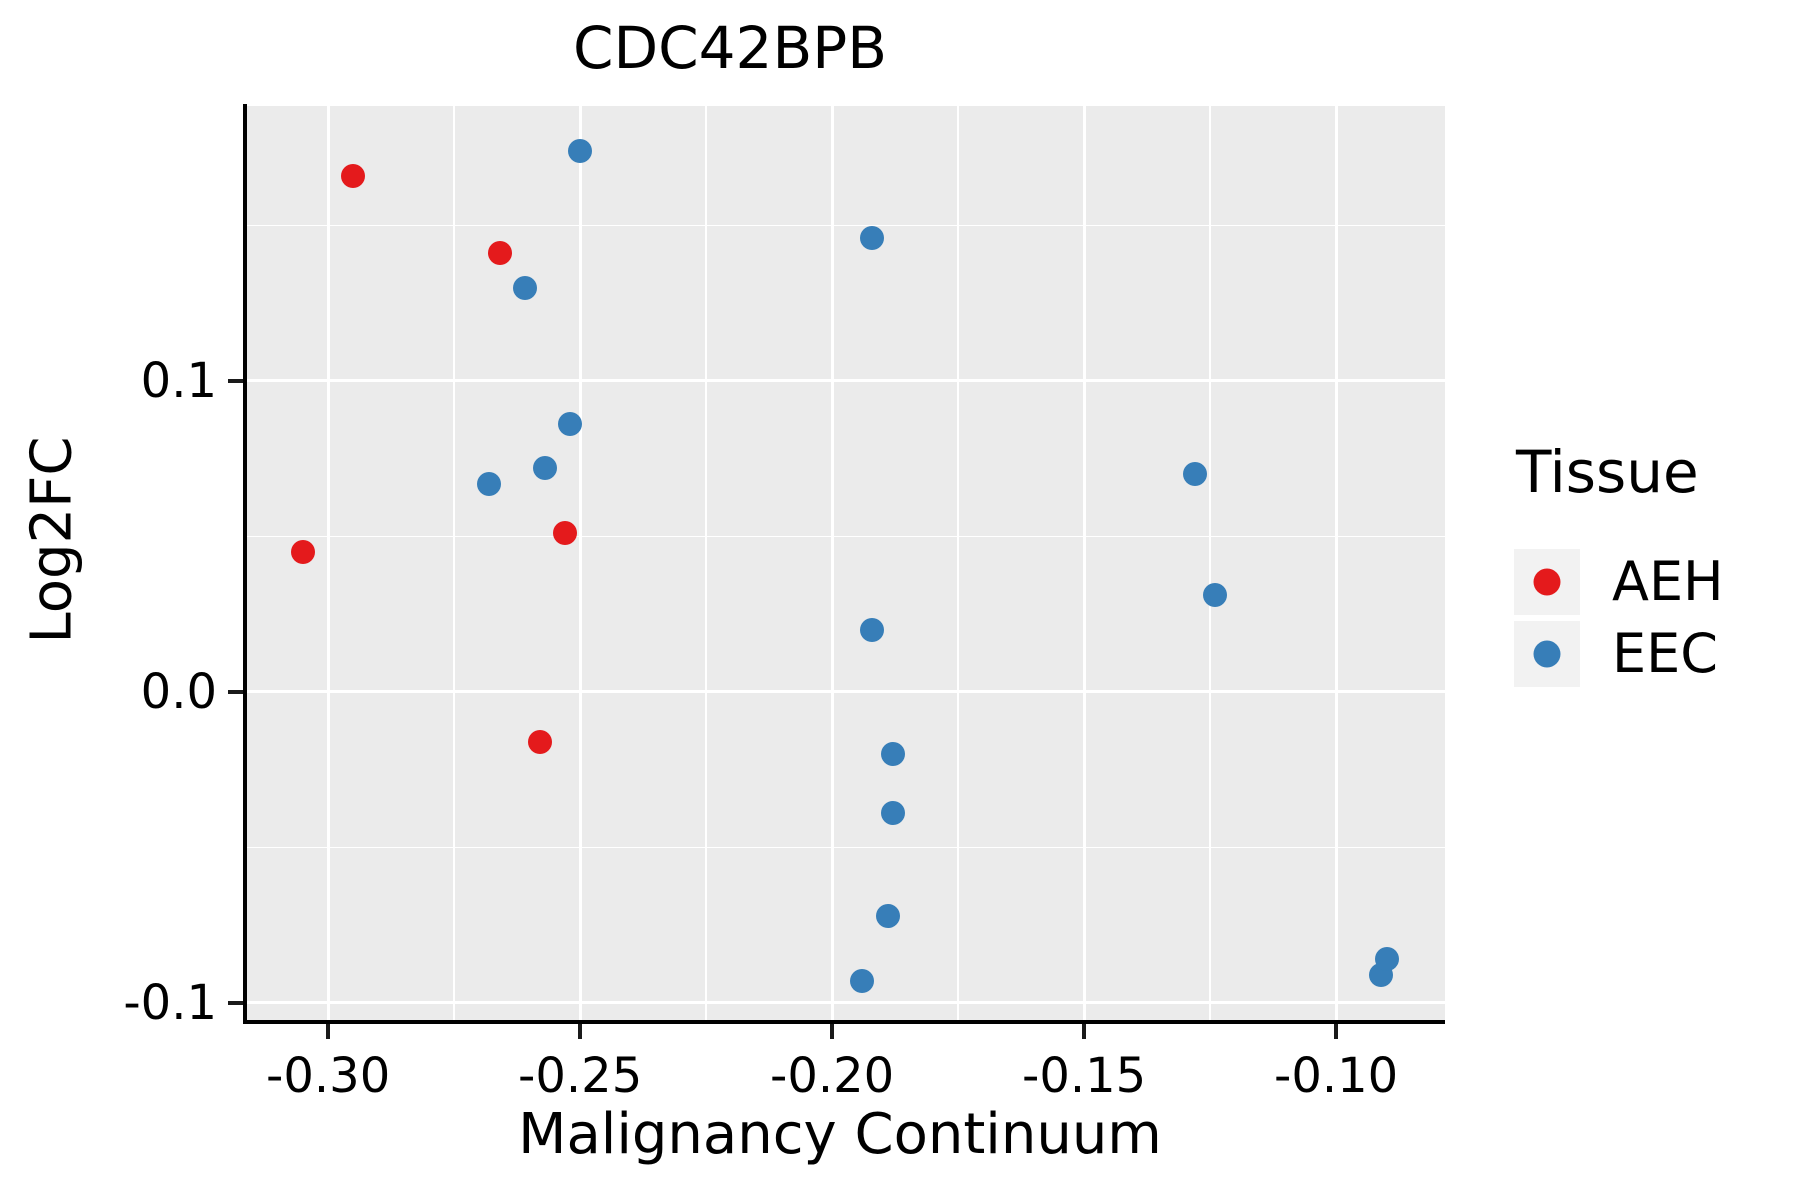 This screenshot has width=1800, height=1200. Describe the element at coordinates (178, 691) in the screenshot. I see `y-tick-label: 0.0` at that location.